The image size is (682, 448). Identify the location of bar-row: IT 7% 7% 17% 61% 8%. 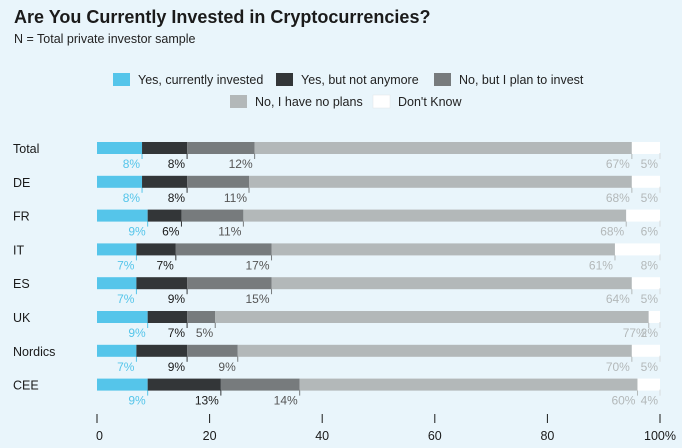
(337, 257).